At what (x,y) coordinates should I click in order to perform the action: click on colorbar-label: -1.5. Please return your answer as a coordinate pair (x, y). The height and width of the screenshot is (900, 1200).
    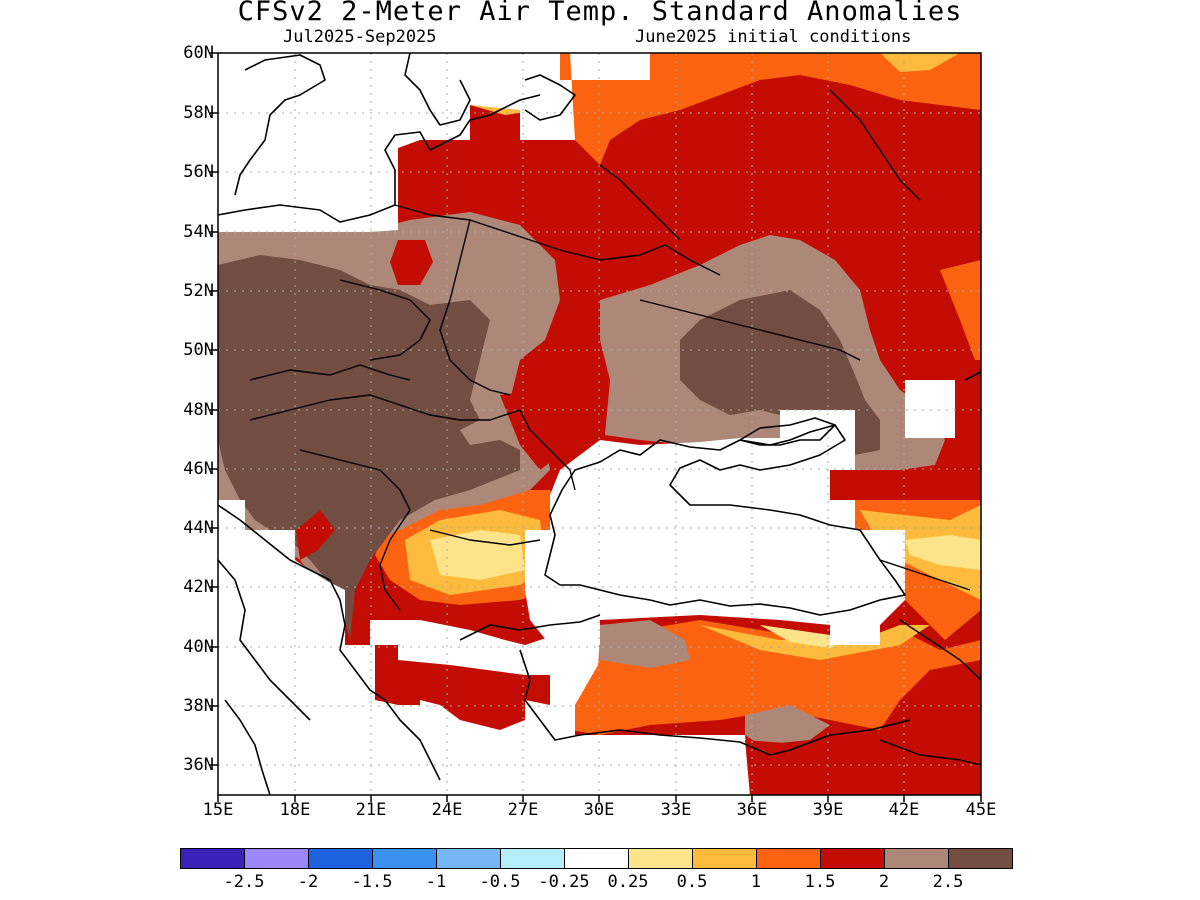
    Looking at the image, I should click on (372, 882).